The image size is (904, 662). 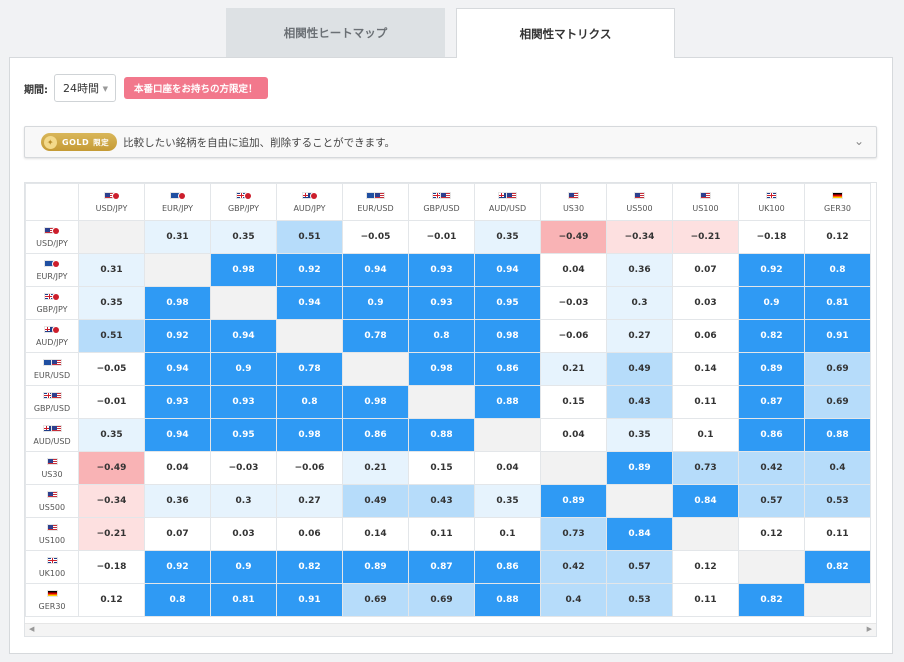 I want to click on matrix-cell: 0.07, so click(x=177, y=534).